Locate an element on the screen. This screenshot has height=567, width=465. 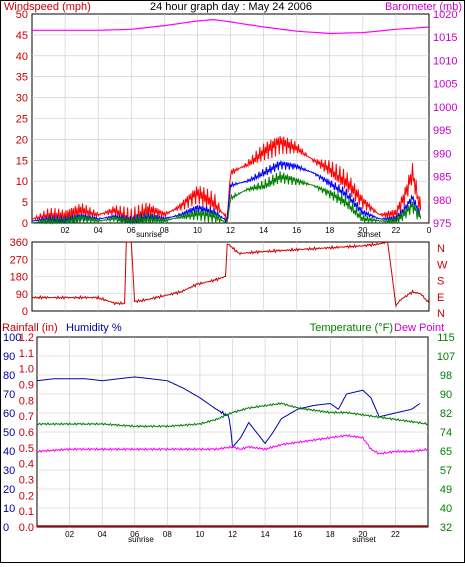
barometer-tick-label: 1005 is located at coordinates (445, 85).